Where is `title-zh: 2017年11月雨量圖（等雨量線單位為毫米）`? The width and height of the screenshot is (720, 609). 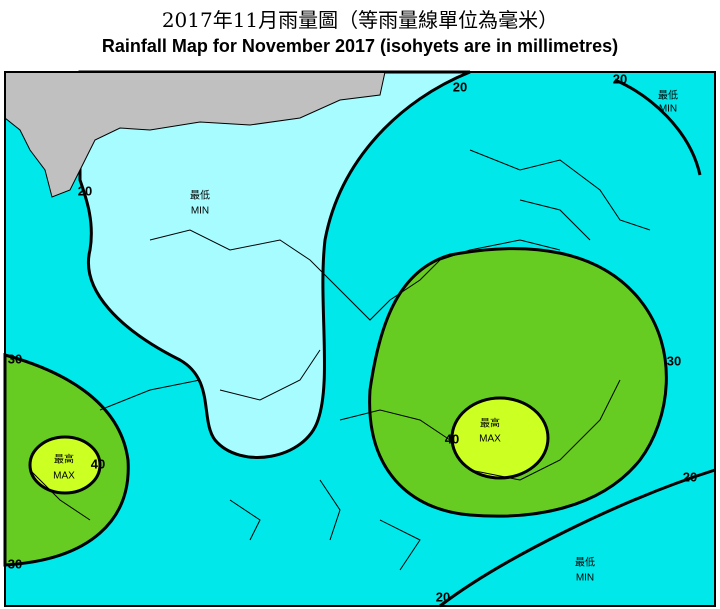
title-zh: 2017年11月雨量圖（等雨量線單位為毫米） is located at coordinates (360, 20).